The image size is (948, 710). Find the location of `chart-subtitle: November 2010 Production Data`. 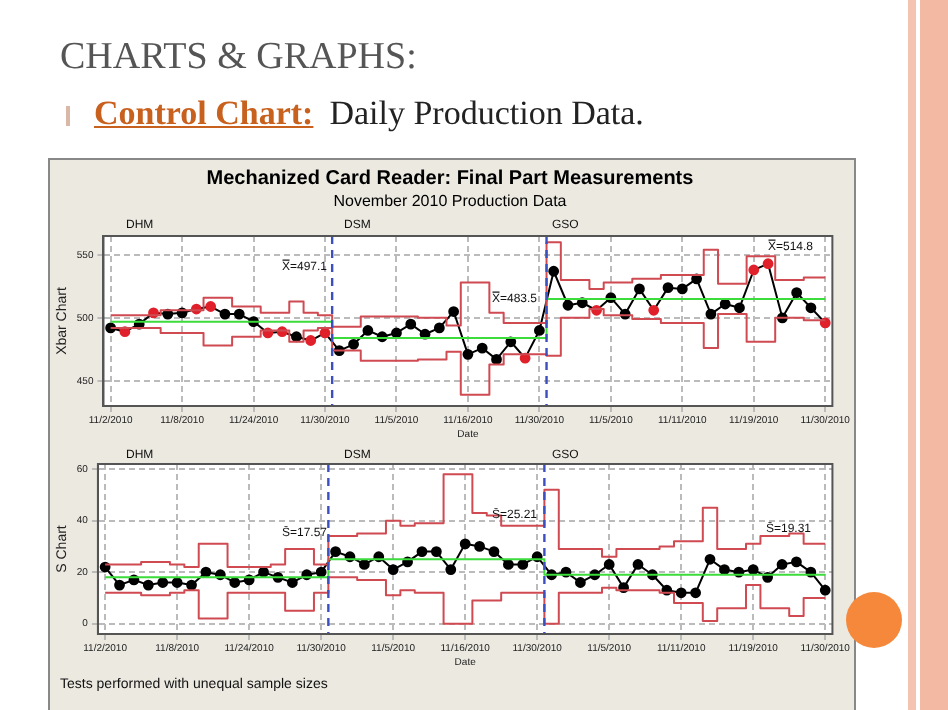

chart-subtitle: November 2010 Production Data is located at coordinates (450, 201).